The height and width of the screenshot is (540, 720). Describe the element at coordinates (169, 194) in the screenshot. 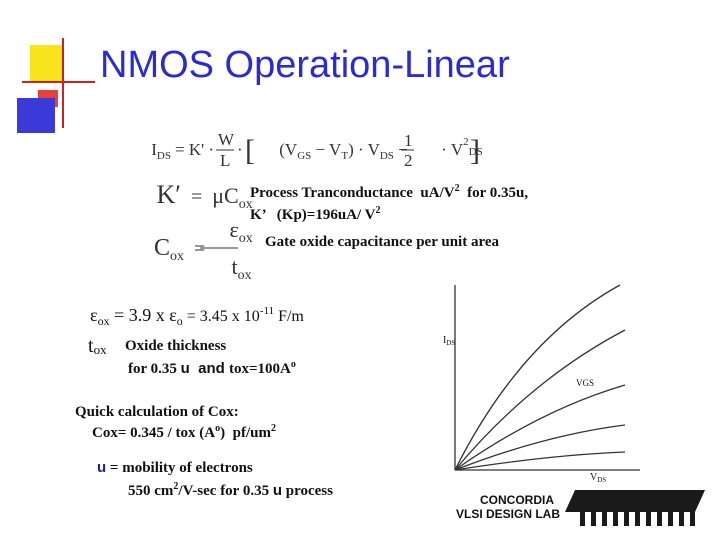

I see `token: K′` at that location.